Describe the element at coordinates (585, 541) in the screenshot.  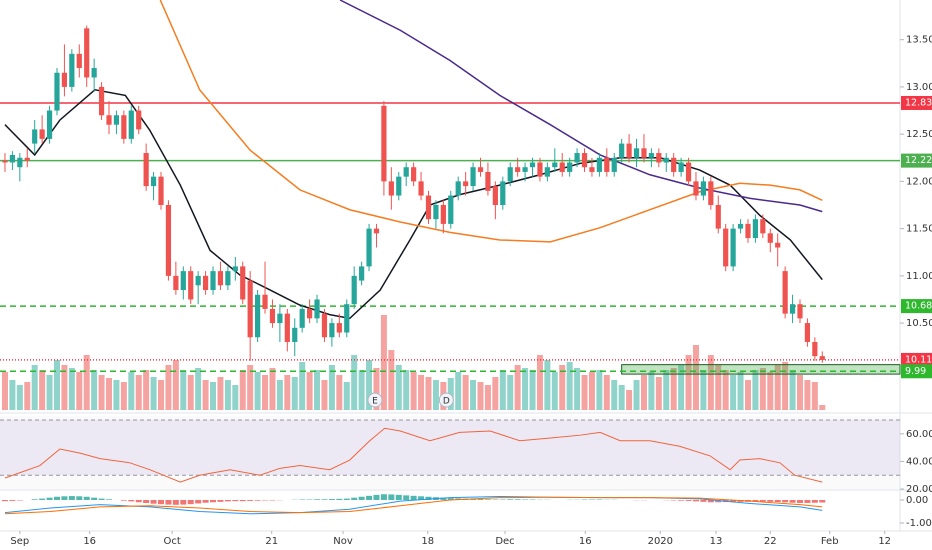
I see `x-tick-label: 16` at that location.